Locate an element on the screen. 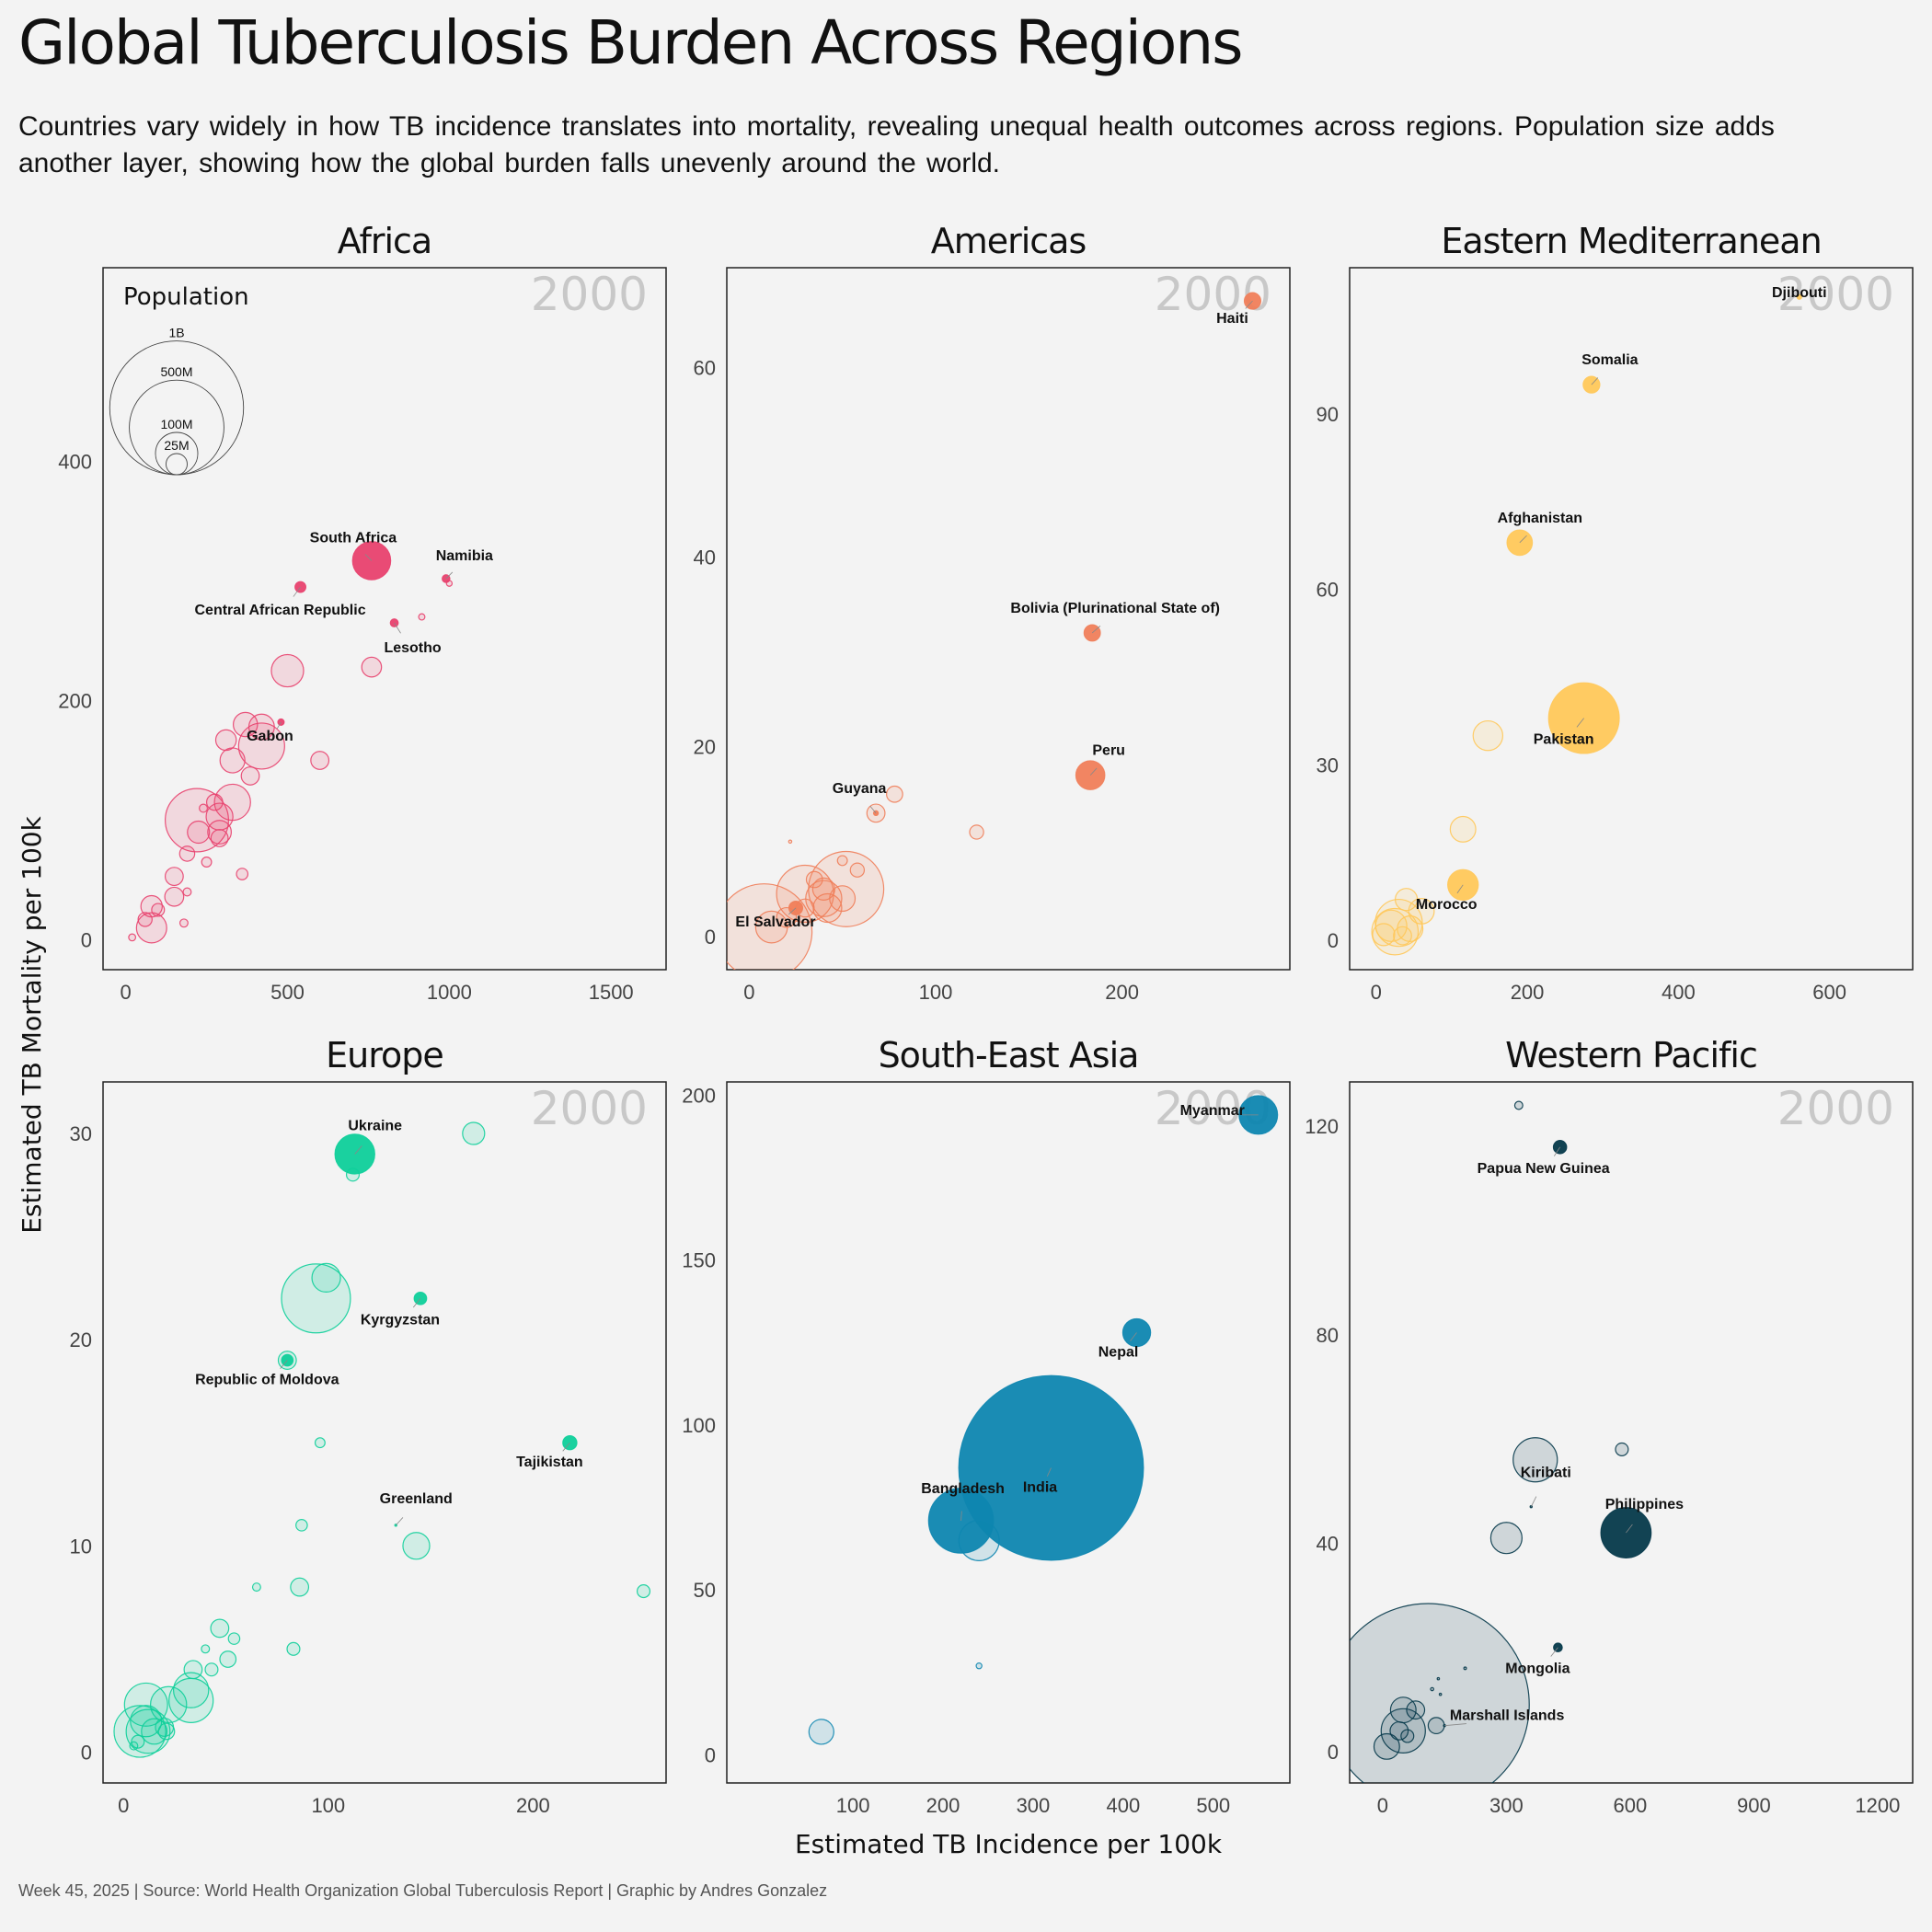  point-label: Afghanistan is located at coordinates (1540, 518).